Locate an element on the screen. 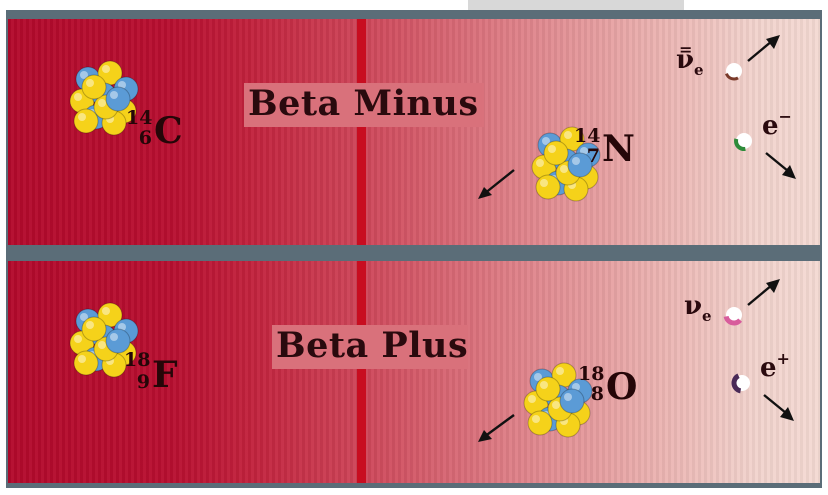 The image size is (828, 495). nitrogen-mass-number: 14 is located at coordinates (587, 136).